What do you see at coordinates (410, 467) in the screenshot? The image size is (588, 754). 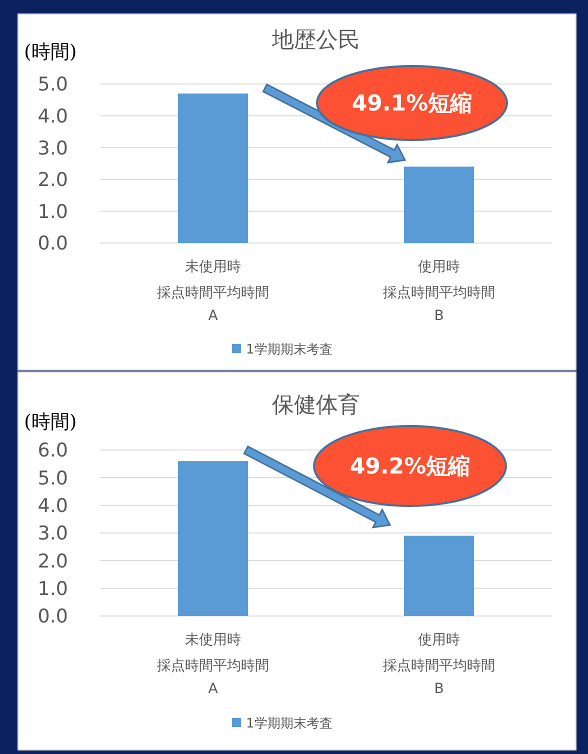 I see `annotation: 49.2%短縮` at bounding box center [410, 467].